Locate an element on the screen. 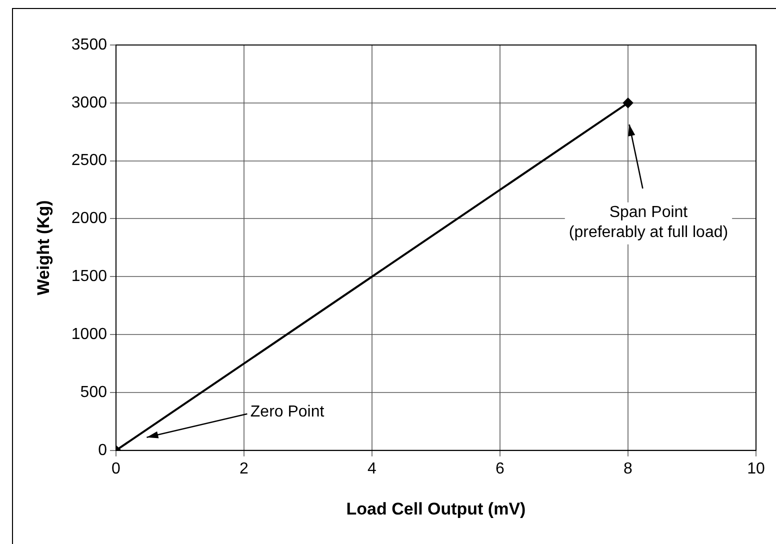  x-tick-label: 0 is located at coordinates (116, 469).